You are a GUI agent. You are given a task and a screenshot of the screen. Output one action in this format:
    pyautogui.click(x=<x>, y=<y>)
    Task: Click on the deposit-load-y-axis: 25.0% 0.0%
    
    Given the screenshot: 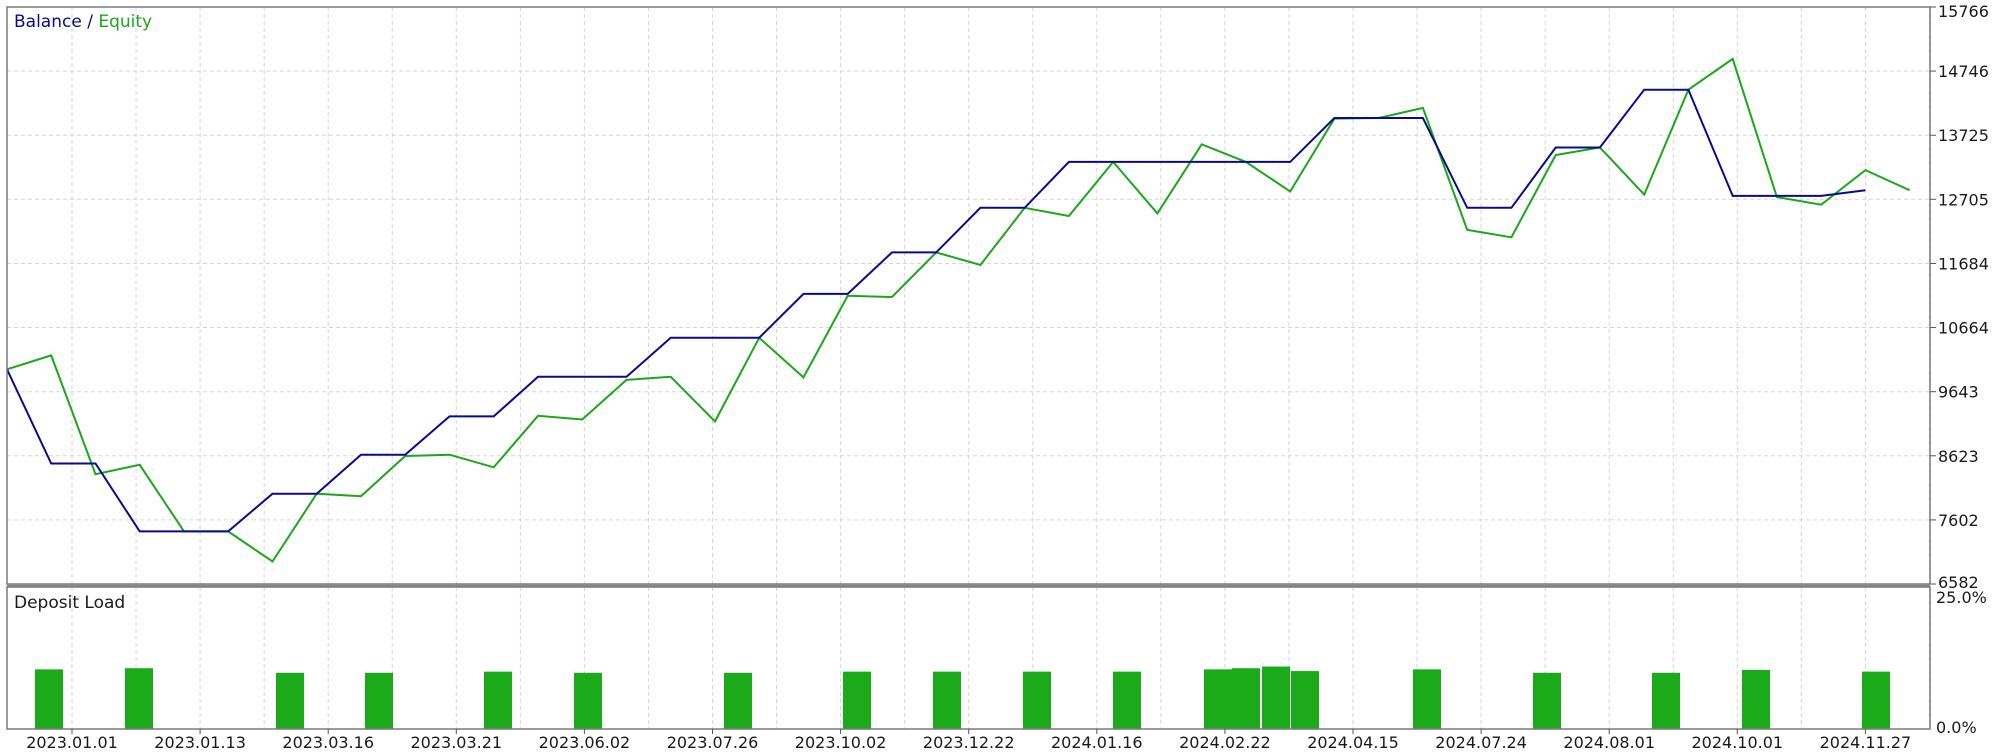 What is the action you would take?
    pyautogui.click(x=1961, y=662)
    